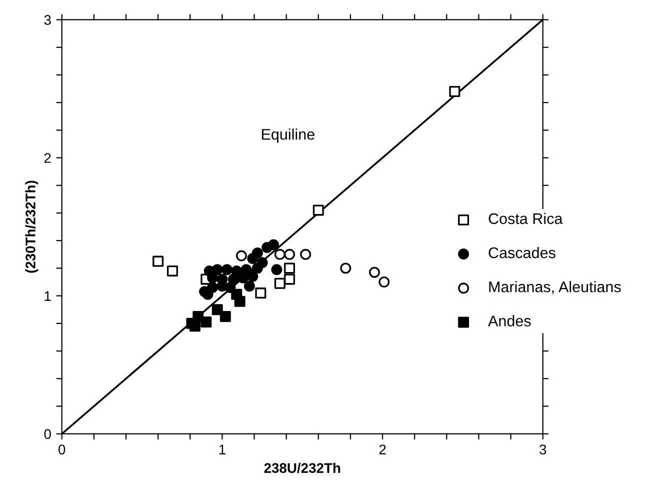 Image resolution: width=658 pixels, height=493 pixels. What do you see at coordinates (525, 218) in the screenshot?
I see `legend-label: Costa Rica` at bounding box center [525, 218].